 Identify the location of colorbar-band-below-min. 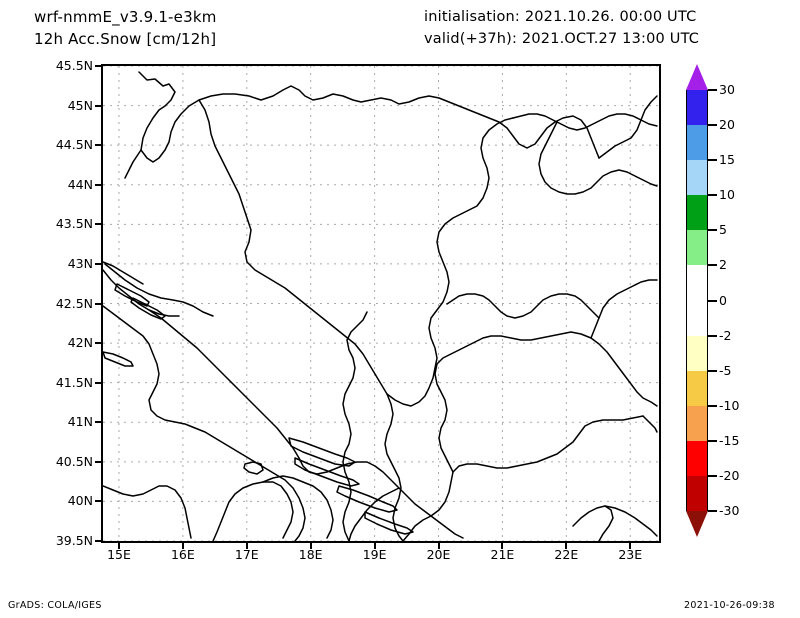
(697, 524).